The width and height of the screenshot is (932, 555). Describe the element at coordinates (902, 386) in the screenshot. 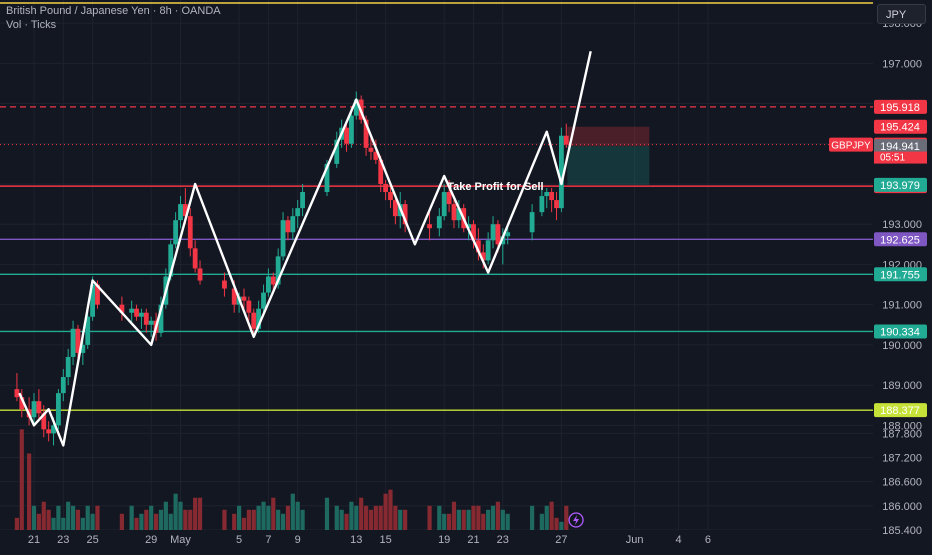

I see `price-tick-label: 189.000` at that location.